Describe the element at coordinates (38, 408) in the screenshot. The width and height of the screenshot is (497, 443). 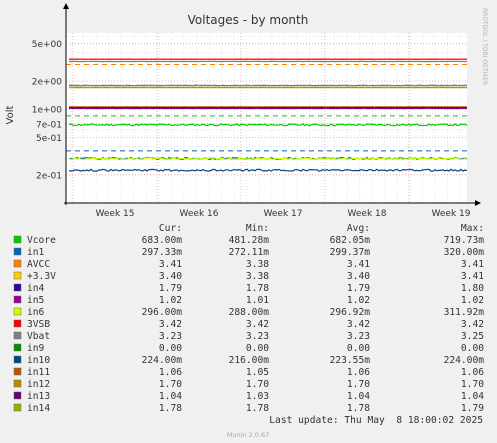
I see `legend-series-name: in14` at that location.